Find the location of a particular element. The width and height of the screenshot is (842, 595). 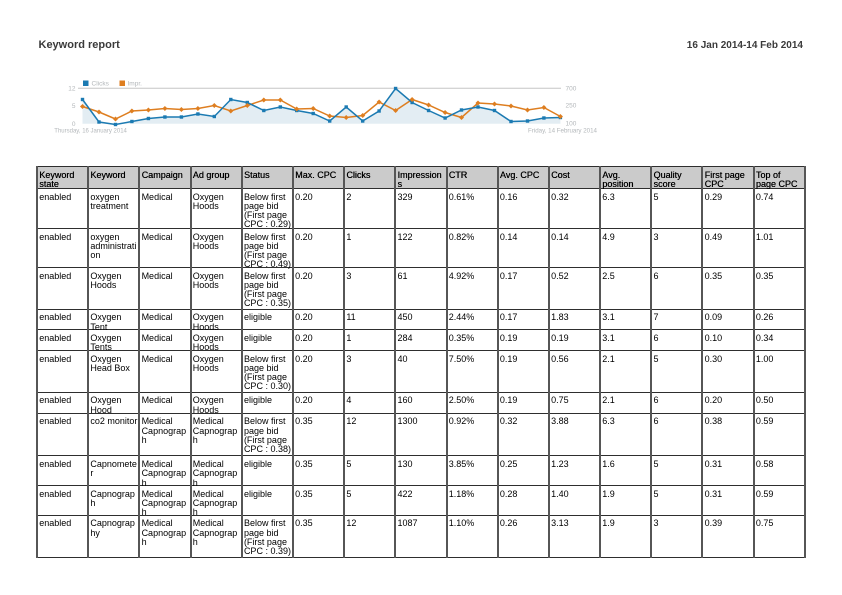

svg-text: Impr. is located at coordinates (135, 84).